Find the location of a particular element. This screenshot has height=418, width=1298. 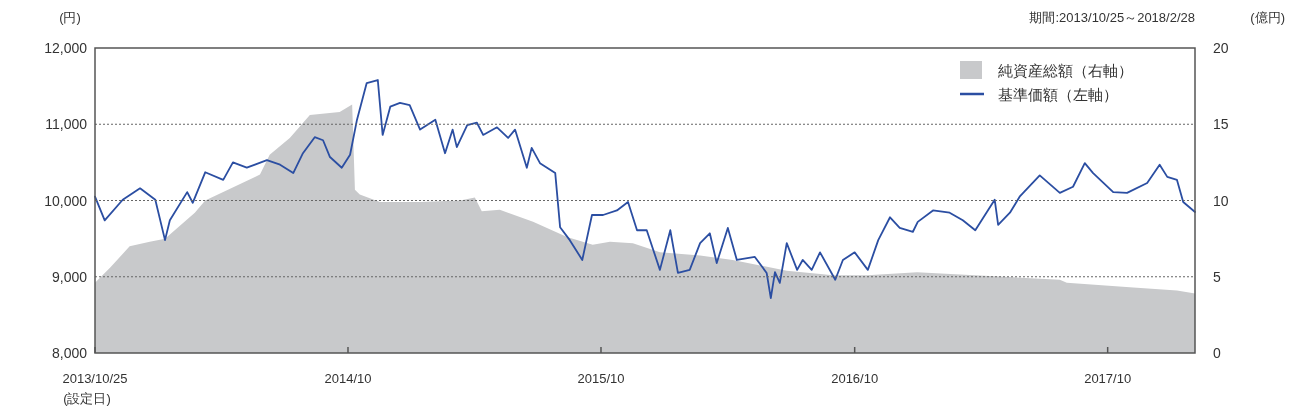

y-tick-label: 9,000 is located at coordinates (69, 276).